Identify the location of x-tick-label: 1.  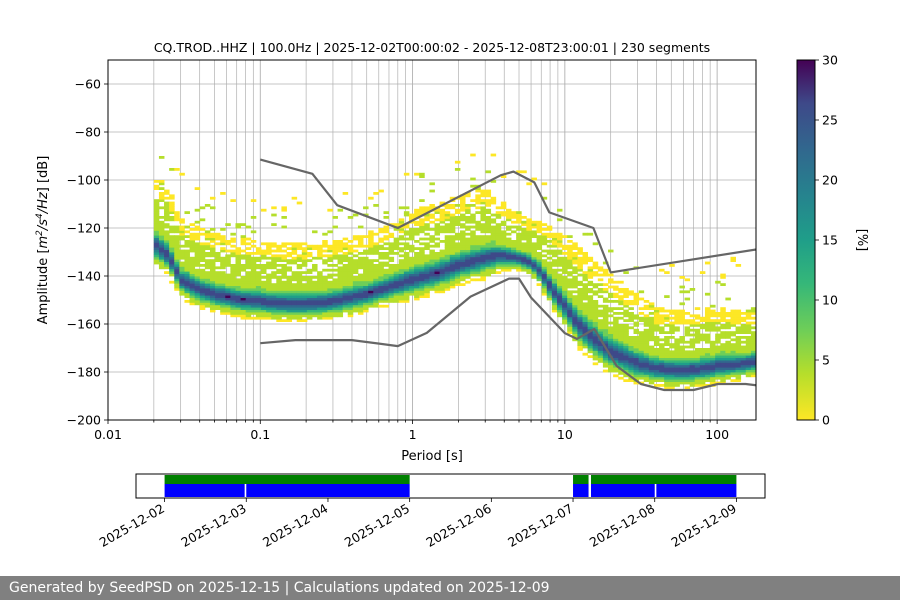
(413, 434).